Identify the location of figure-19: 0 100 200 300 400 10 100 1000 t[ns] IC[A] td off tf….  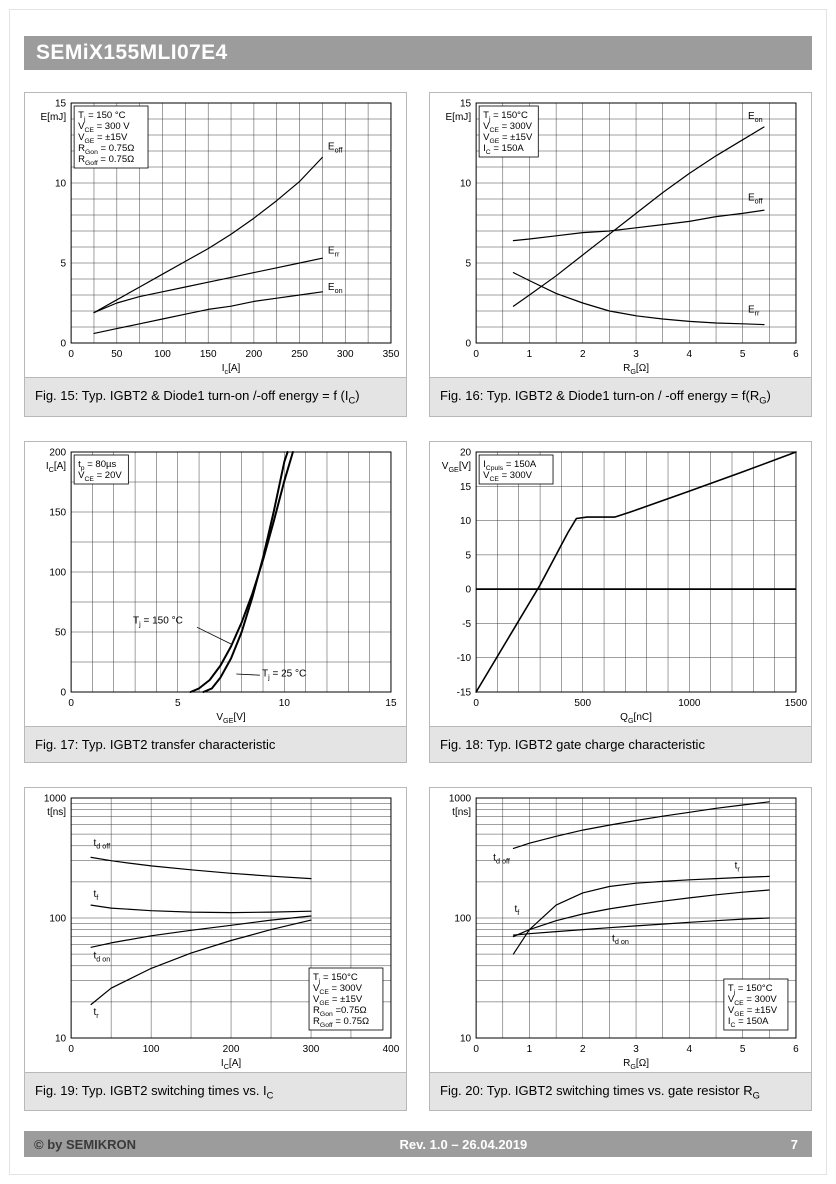
(215, 949).